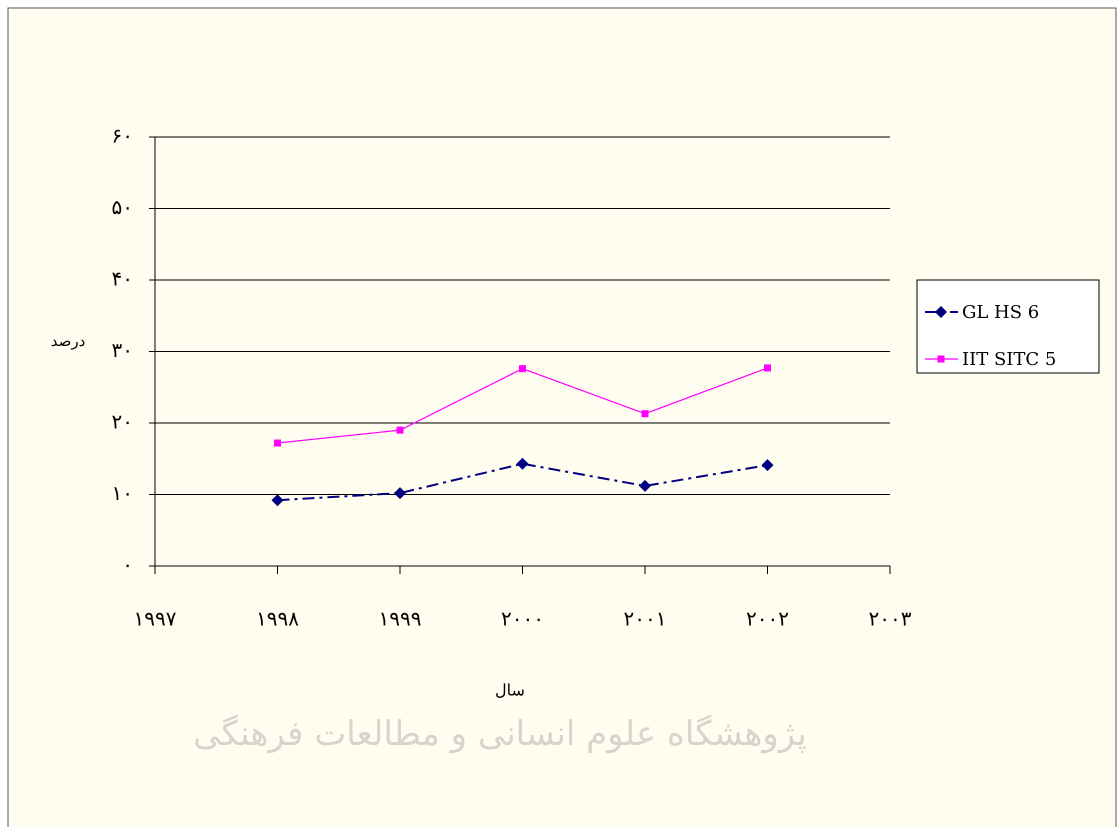 This screenshot has height=827, width=1119. I want to click on x-axis-label: سال, so click(510, 690).